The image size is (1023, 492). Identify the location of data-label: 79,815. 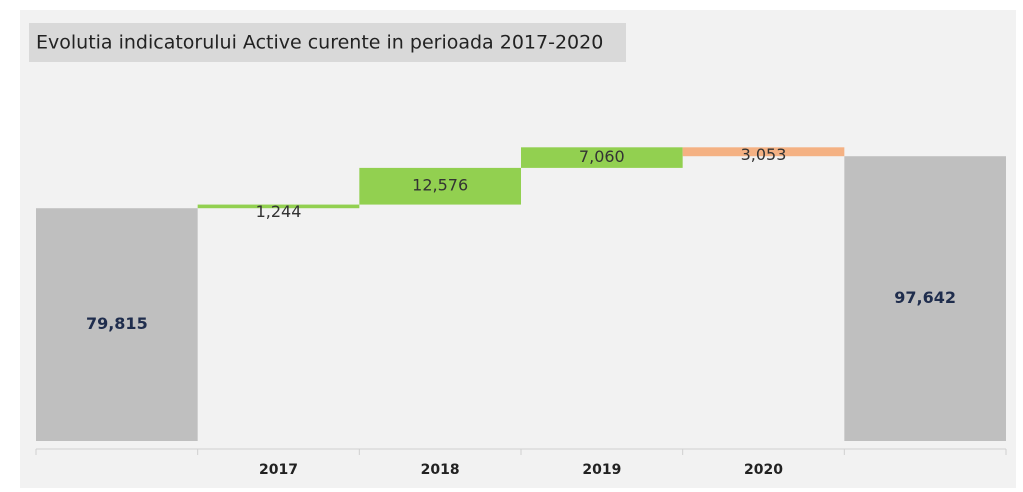
(117, 323).